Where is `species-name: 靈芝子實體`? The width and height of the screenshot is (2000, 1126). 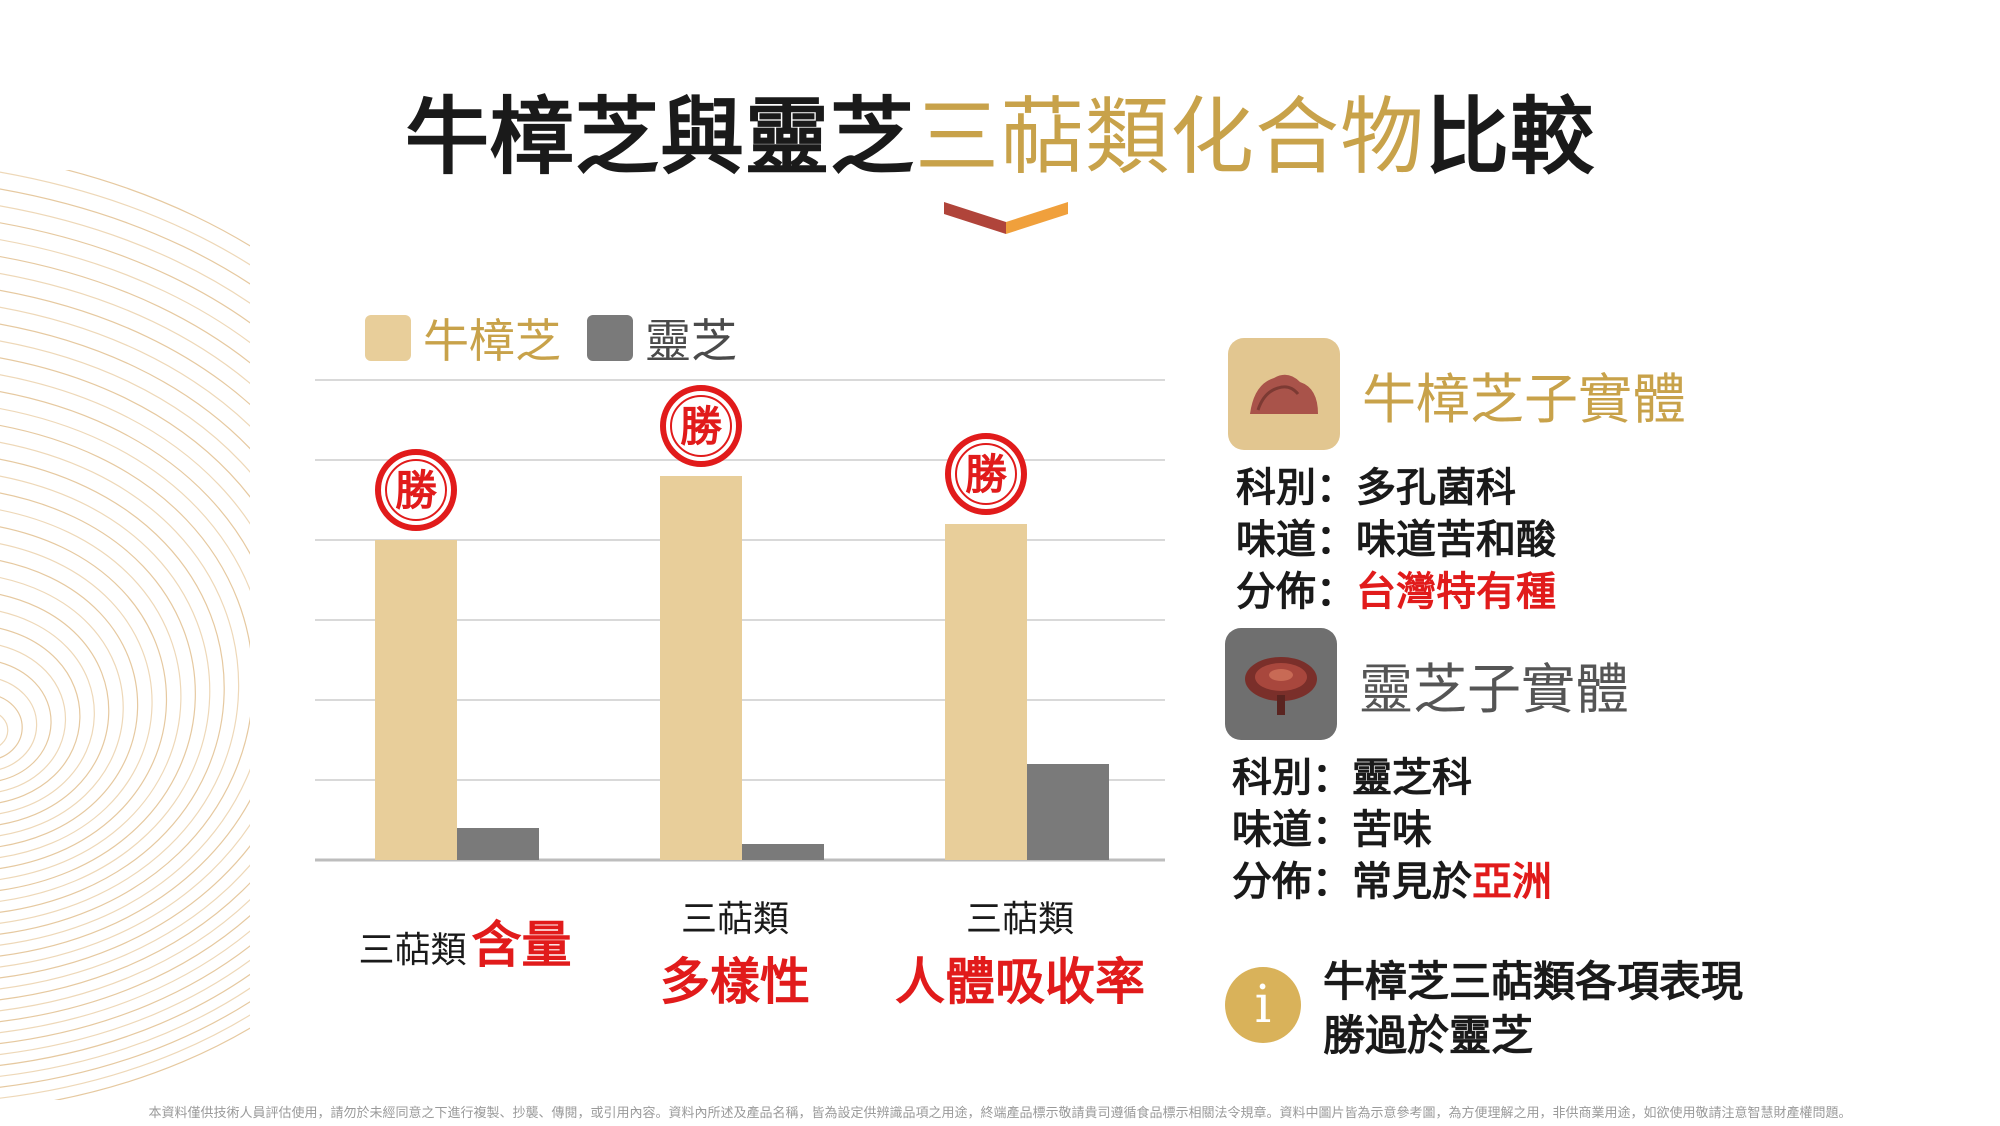
species-name: 靈芝子實體 is located at coordinates (1494, 689).